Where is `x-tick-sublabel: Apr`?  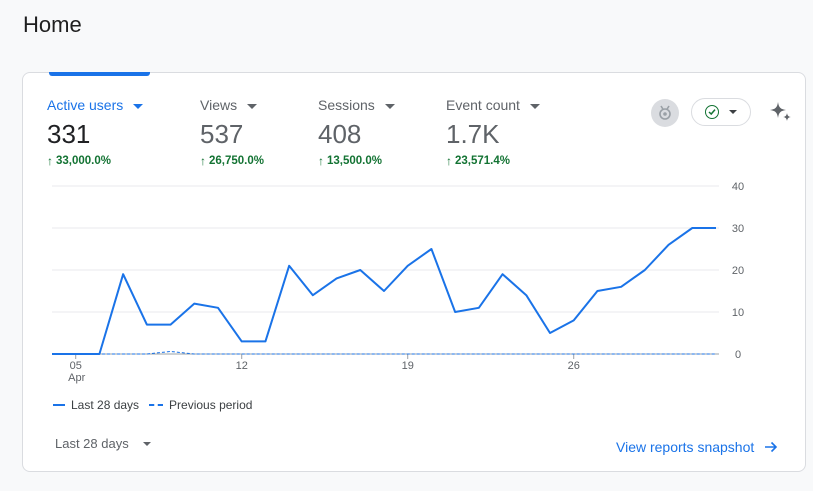 x-tick-sublabel: Apr is located at coordinates (76, 378).